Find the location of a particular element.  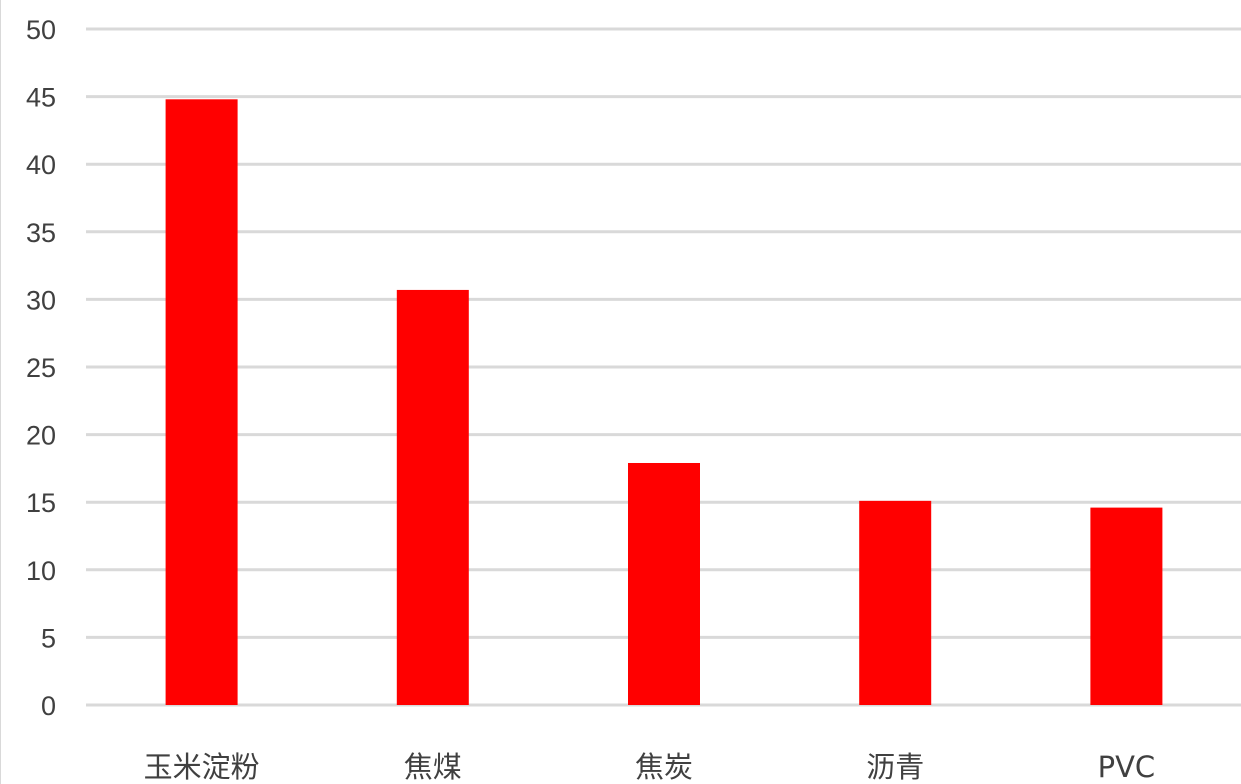

x-category-label: 沥青 is located at coordinates (895, 767).